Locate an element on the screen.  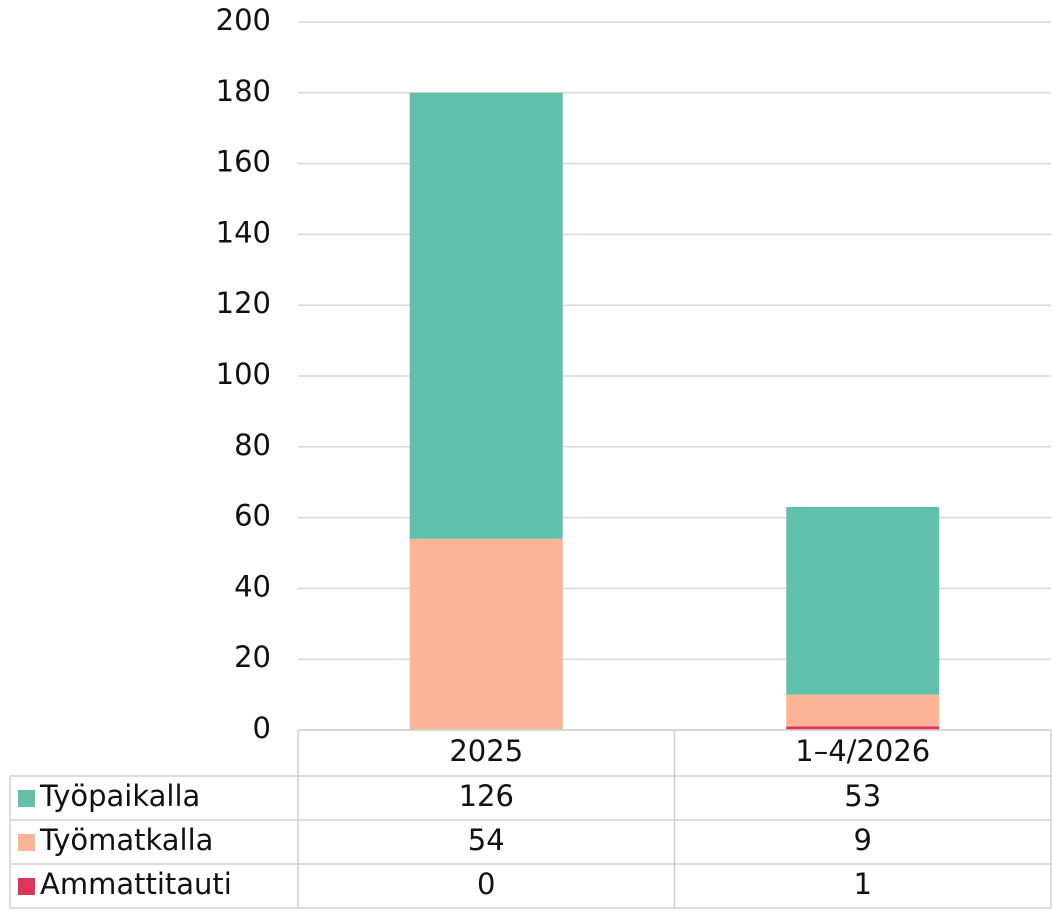
y-tick-label: 100 is located at coordinates (243, 374).